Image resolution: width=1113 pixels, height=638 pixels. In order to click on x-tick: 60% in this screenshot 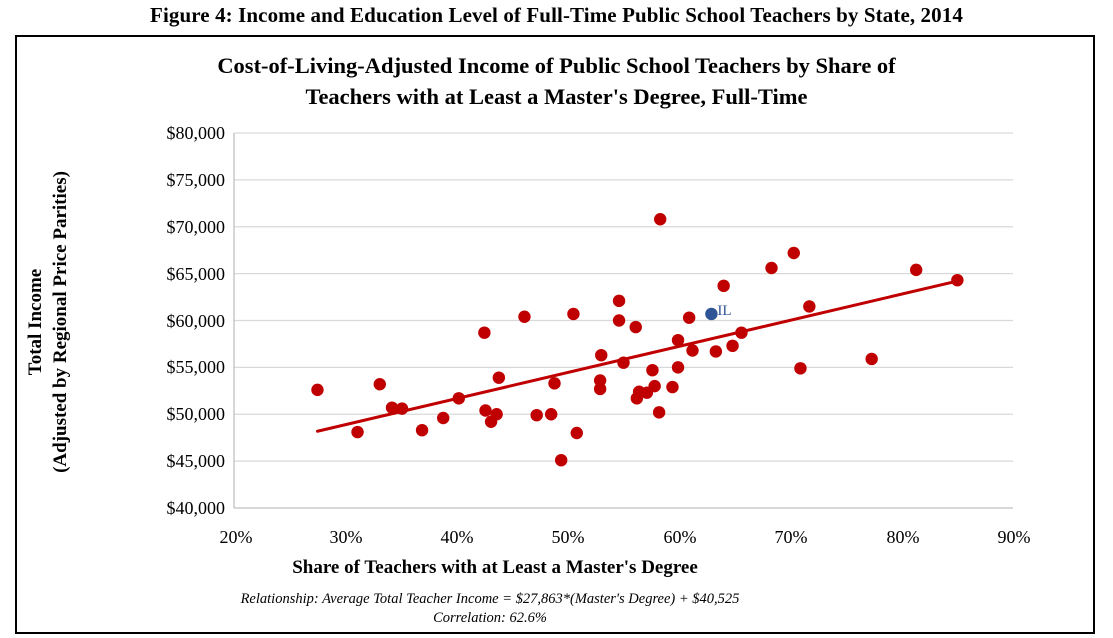, I will do `click(680, 537)`.